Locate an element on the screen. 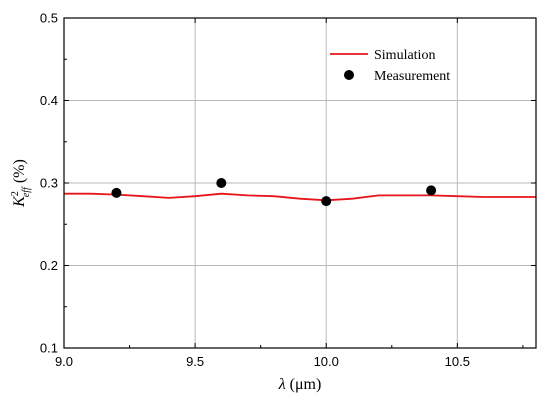 The image size is (550, 403). legend-measurement-label: Measurement is located at coordinates (412, 76).